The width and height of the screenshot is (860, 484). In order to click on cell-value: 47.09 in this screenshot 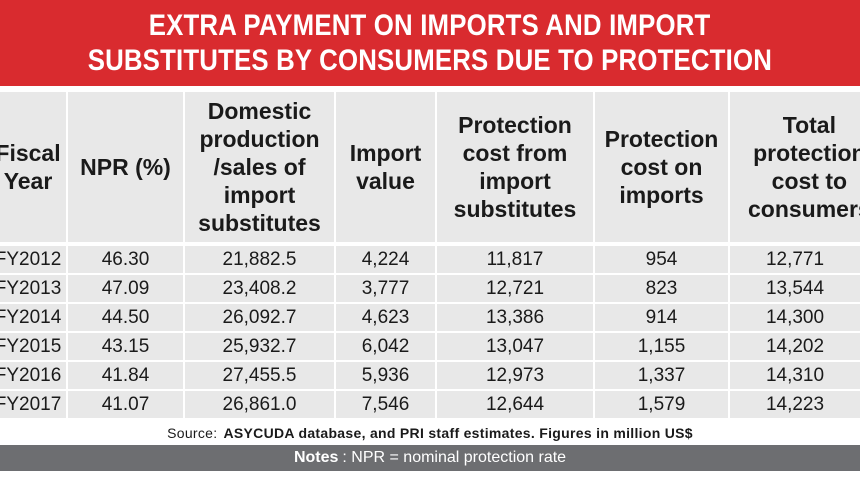, I will do `click(125, 288)`.